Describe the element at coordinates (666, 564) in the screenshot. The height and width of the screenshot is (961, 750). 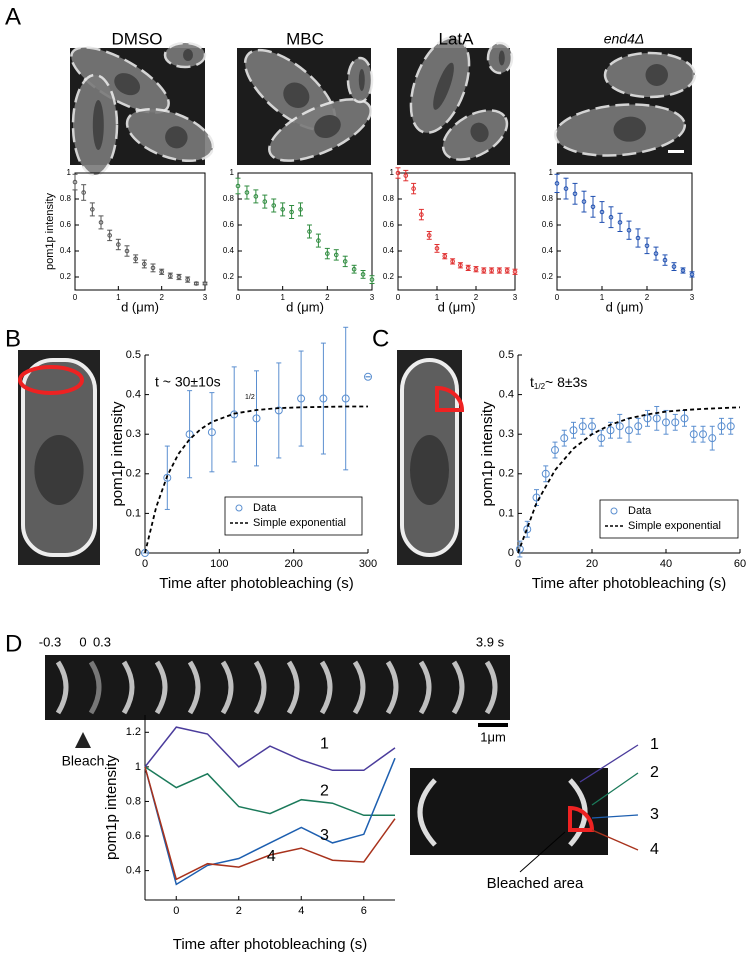
I see `x-tick-label: 40` at that location.